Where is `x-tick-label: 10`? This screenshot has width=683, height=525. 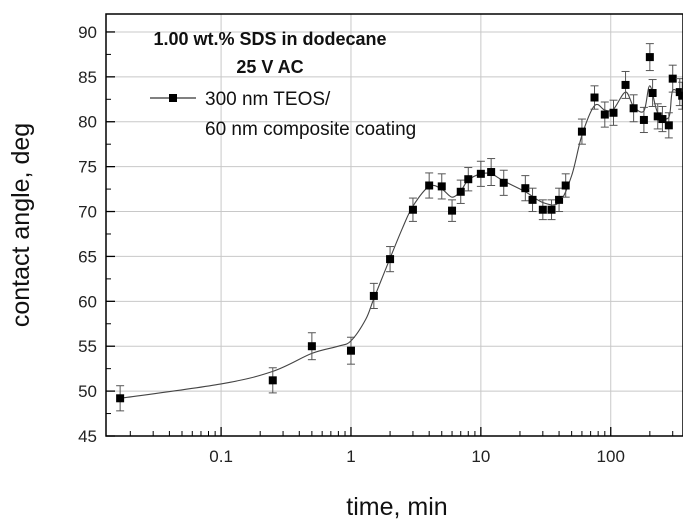 x-tick-label: 10 is located at coordinates (480, 456).